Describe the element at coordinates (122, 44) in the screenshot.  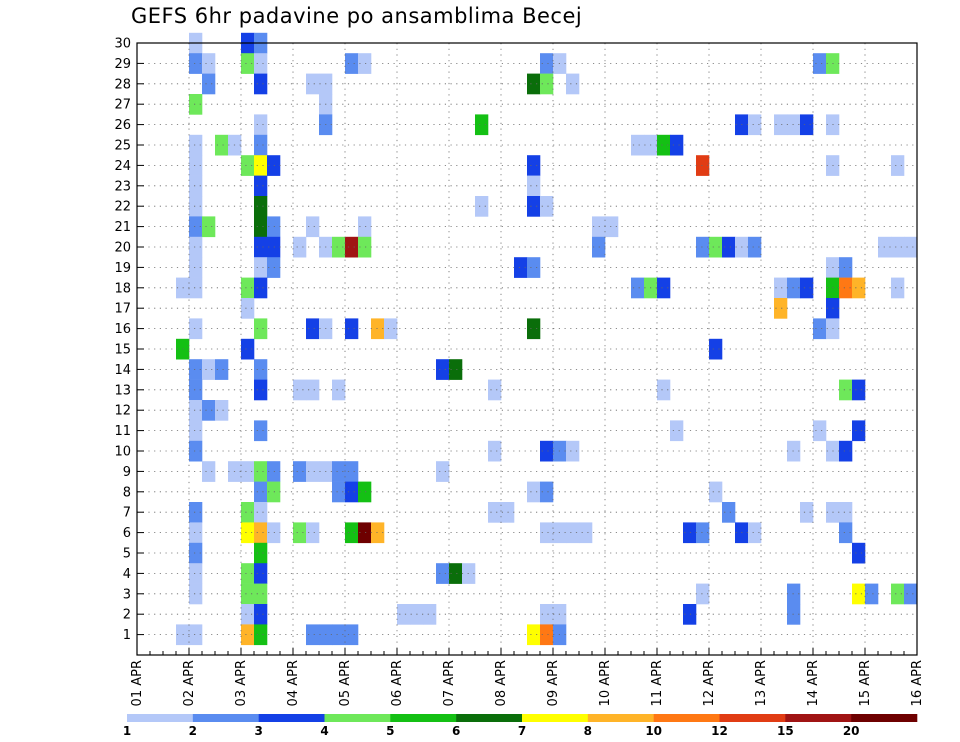
I see `y-tick-label: 30` at that location.